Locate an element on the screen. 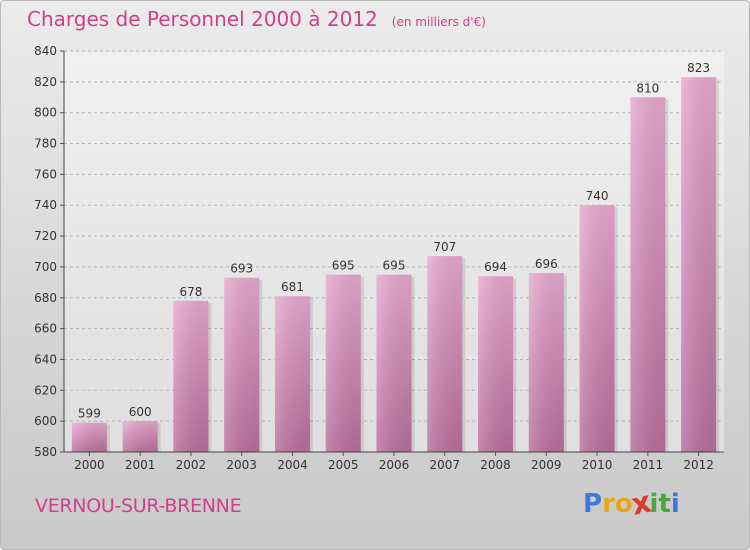 This screenshot has width=750, height=550. data-label: 823 is located at coordinates (698, 68).